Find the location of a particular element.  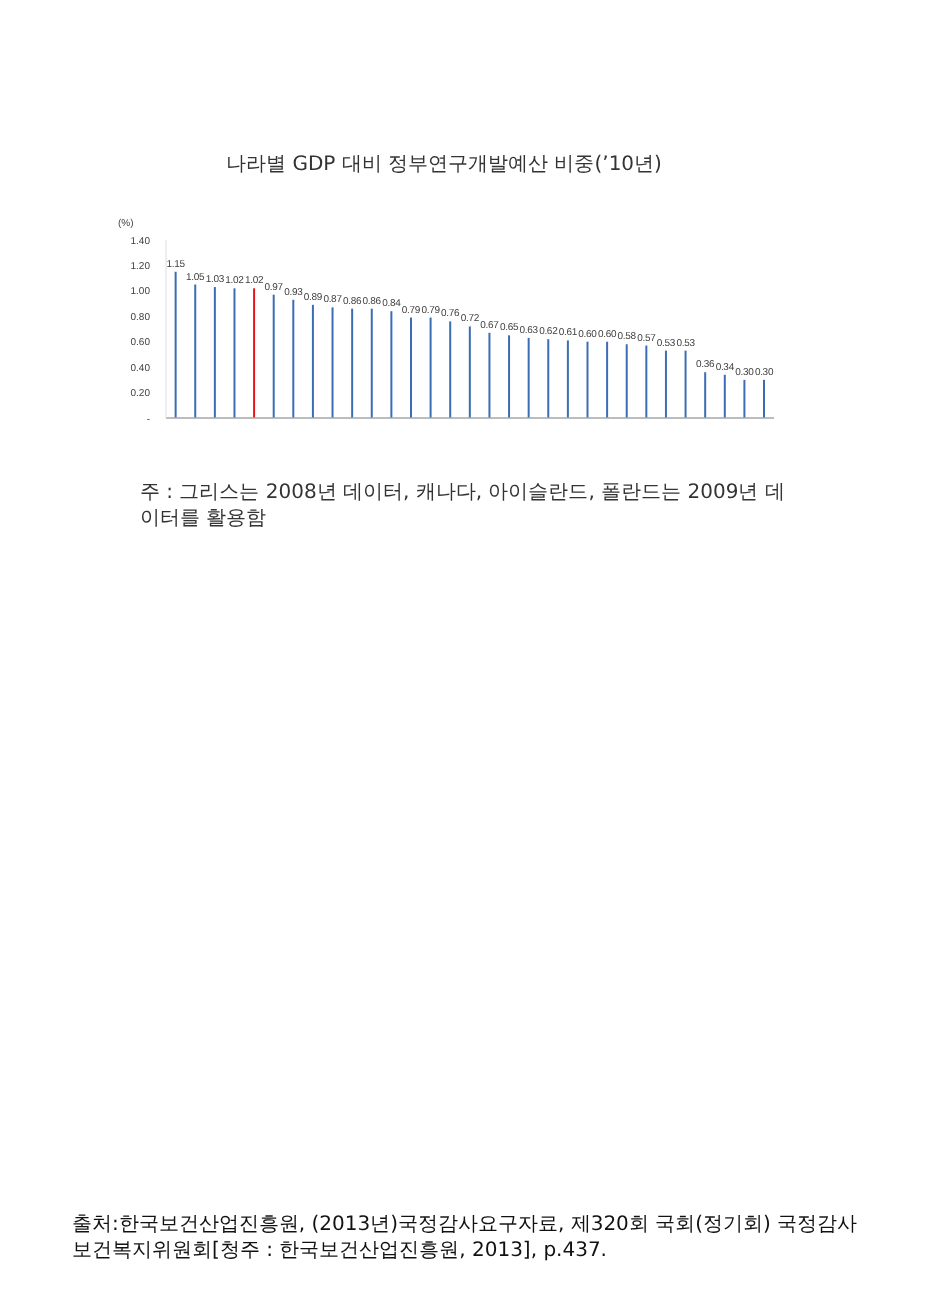

chart-title: 나라별 GDP 대비 정부연구개발예산 비중(’10년) is located at coordinates (444, 165).